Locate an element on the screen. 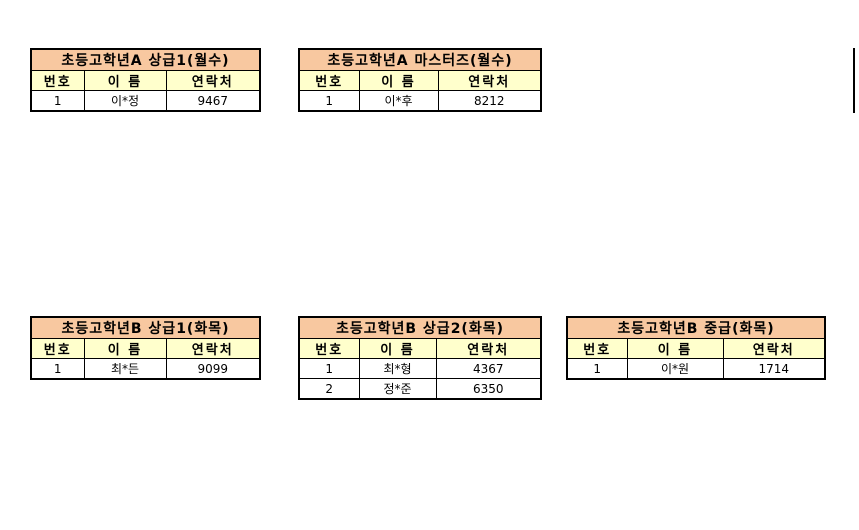 Image resolution: width=859 pixels, height=530 pixels. cell-name: 이*정 is located at coordinates (125, 101).